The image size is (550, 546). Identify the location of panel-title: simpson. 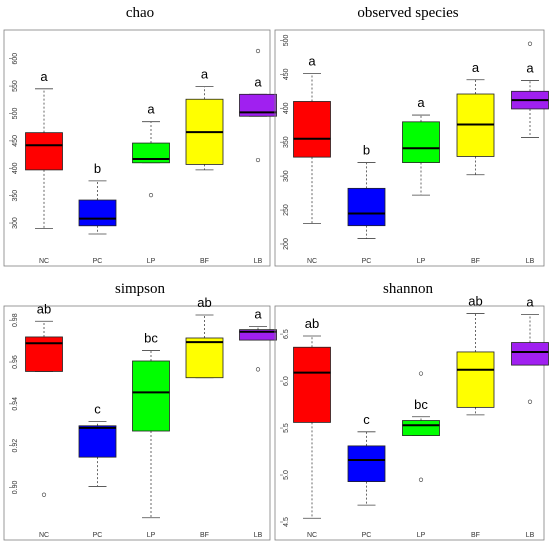
(140, 289).